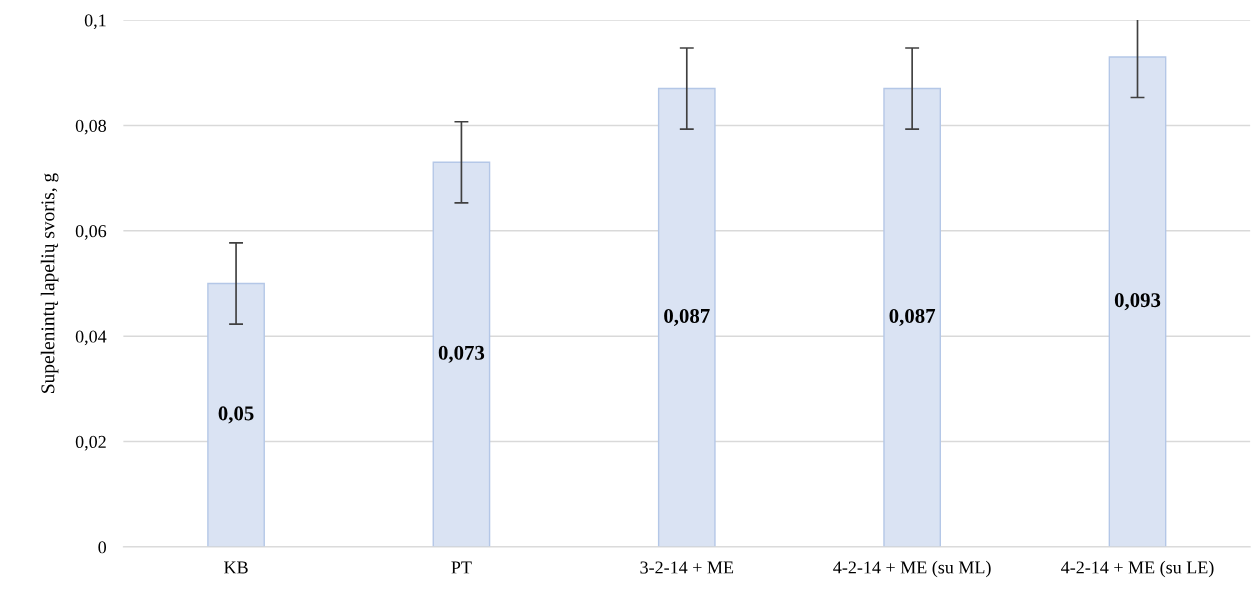  What do you see at coordinates (461, 567) in the screenshot?
I see `x-tick-label: PT` at bounding box center [461, 567].